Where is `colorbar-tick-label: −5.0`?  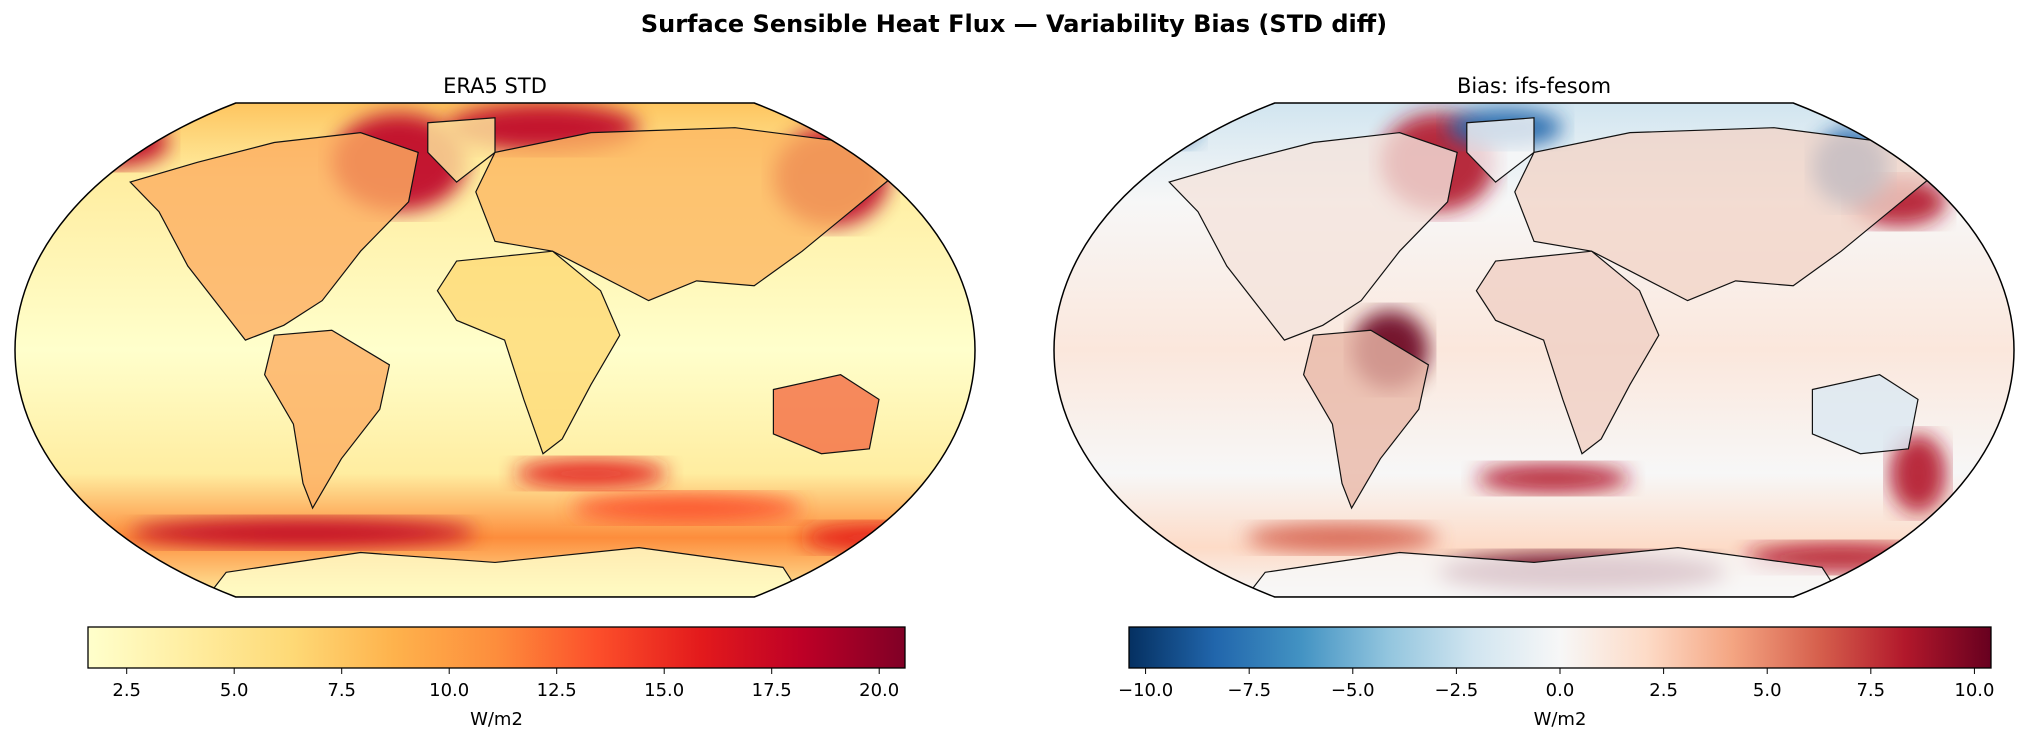
colorbar-tick-label: −5.0 is located at coordinates (1353, 690).